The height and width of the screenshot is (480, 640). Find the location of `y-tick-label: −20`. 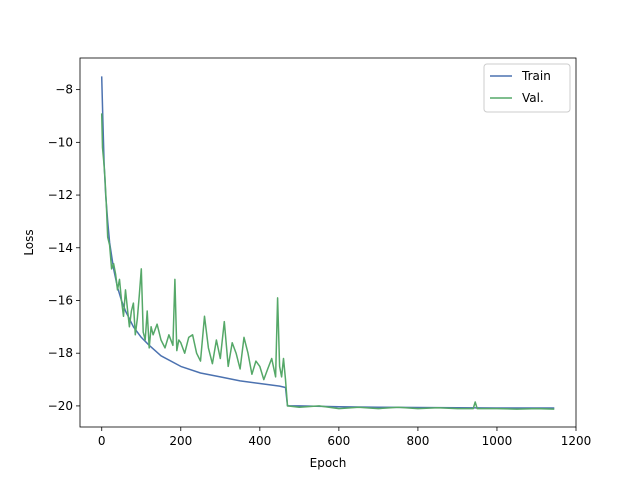

y-tick-label: −20 is located at coordinates (60, 406).